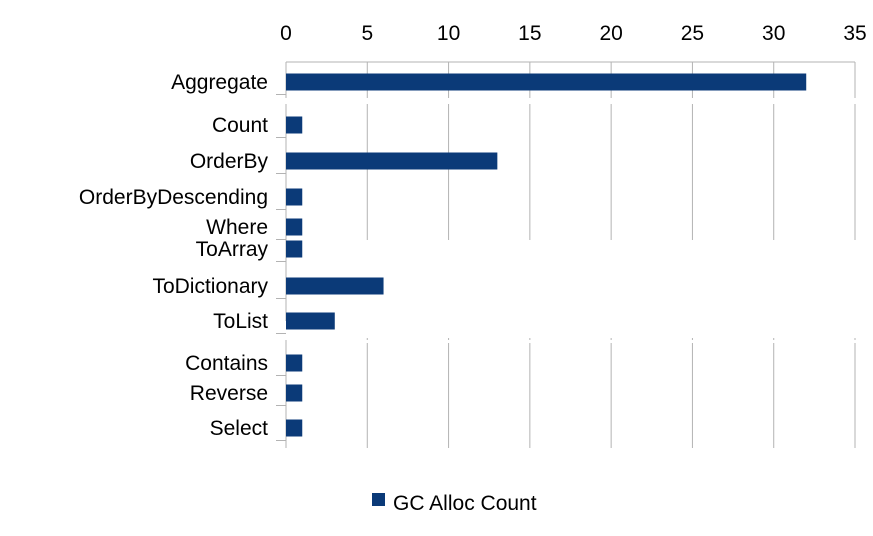  What do you see at coordinates (286, 33) in the screenshot?
I see `x-tick-label-0: 0` at bounding box center [286, 33].